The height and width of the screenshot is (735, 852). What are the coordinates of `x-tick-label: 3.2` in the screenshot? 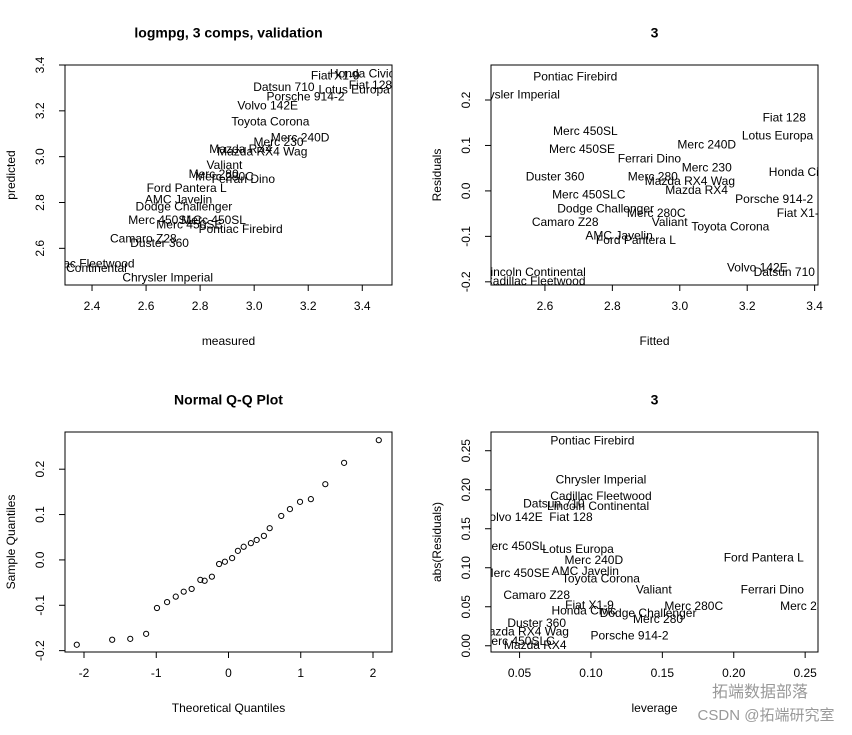 It's located at (308, 306).